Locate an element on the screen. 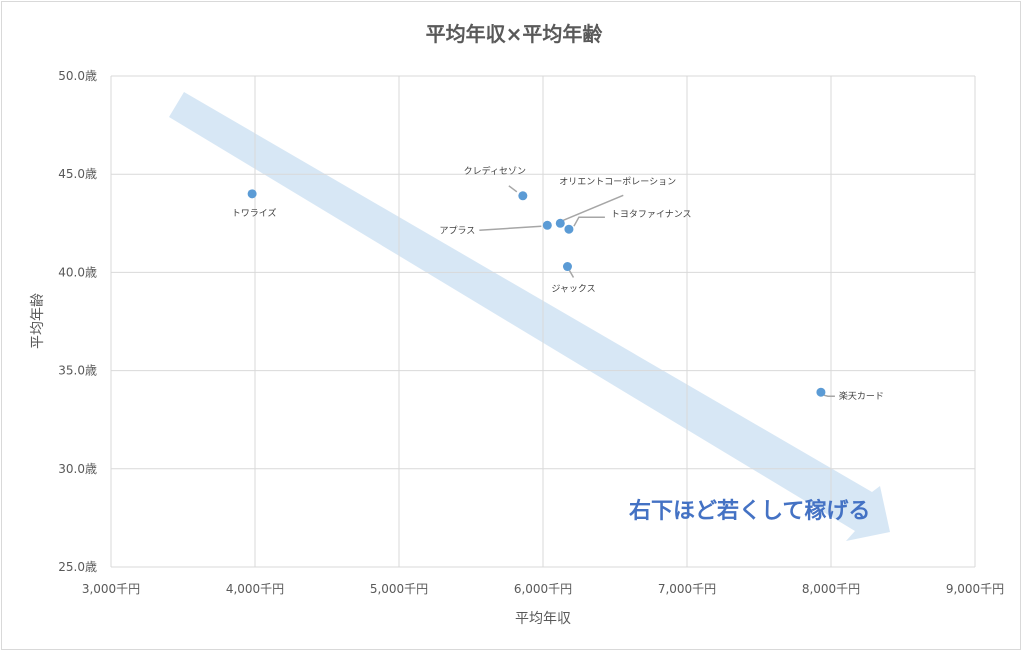  data-label: トワライズ is located at coordinates (254, 213).